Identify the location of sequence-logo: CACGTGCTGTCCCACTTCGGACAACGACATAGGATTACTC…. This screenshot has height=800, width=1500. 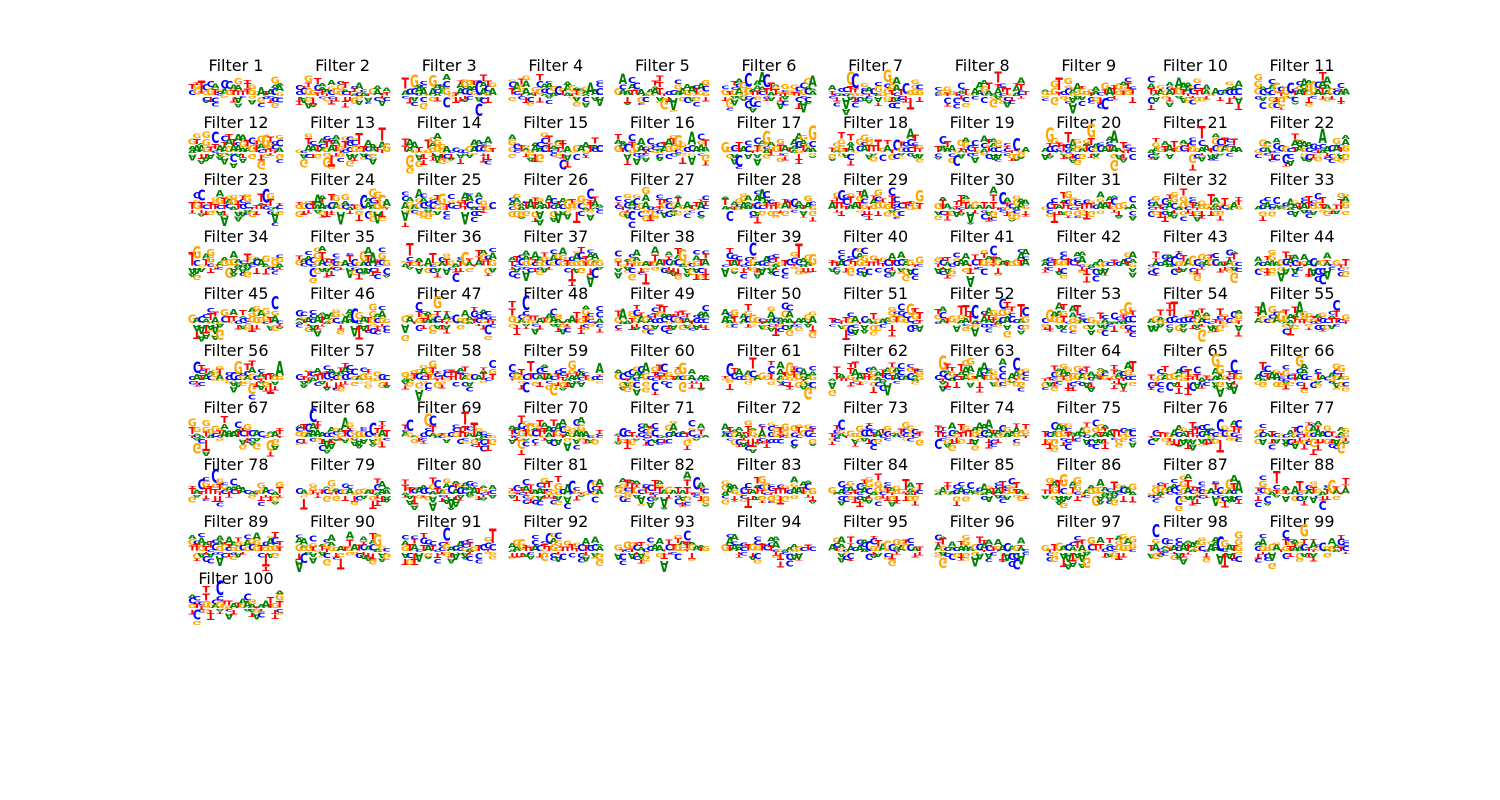
(982, 90).